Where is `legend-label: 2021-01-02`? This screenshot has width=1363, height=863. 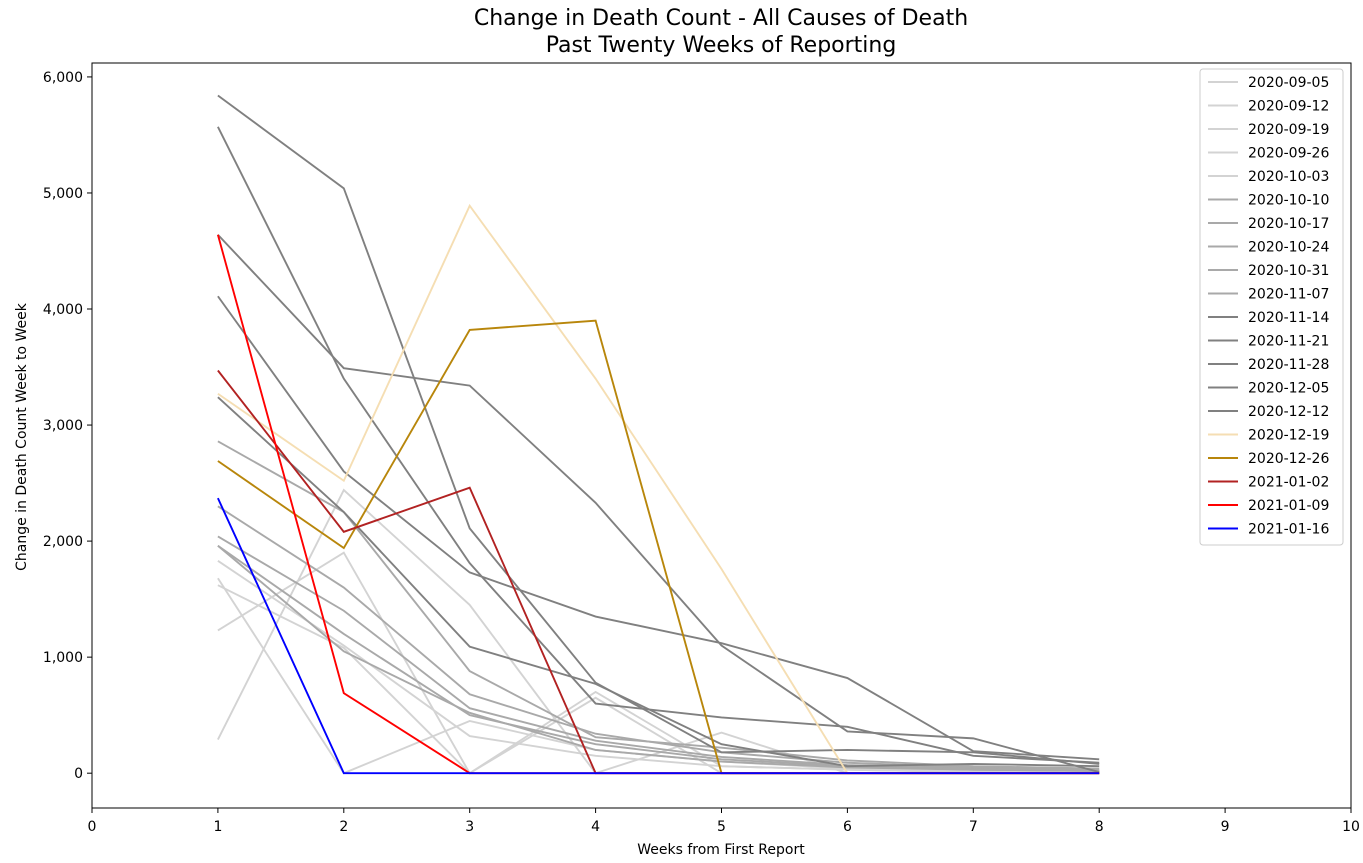
legend-label: 2021-01-02 is located at coordinates (1288, 483).